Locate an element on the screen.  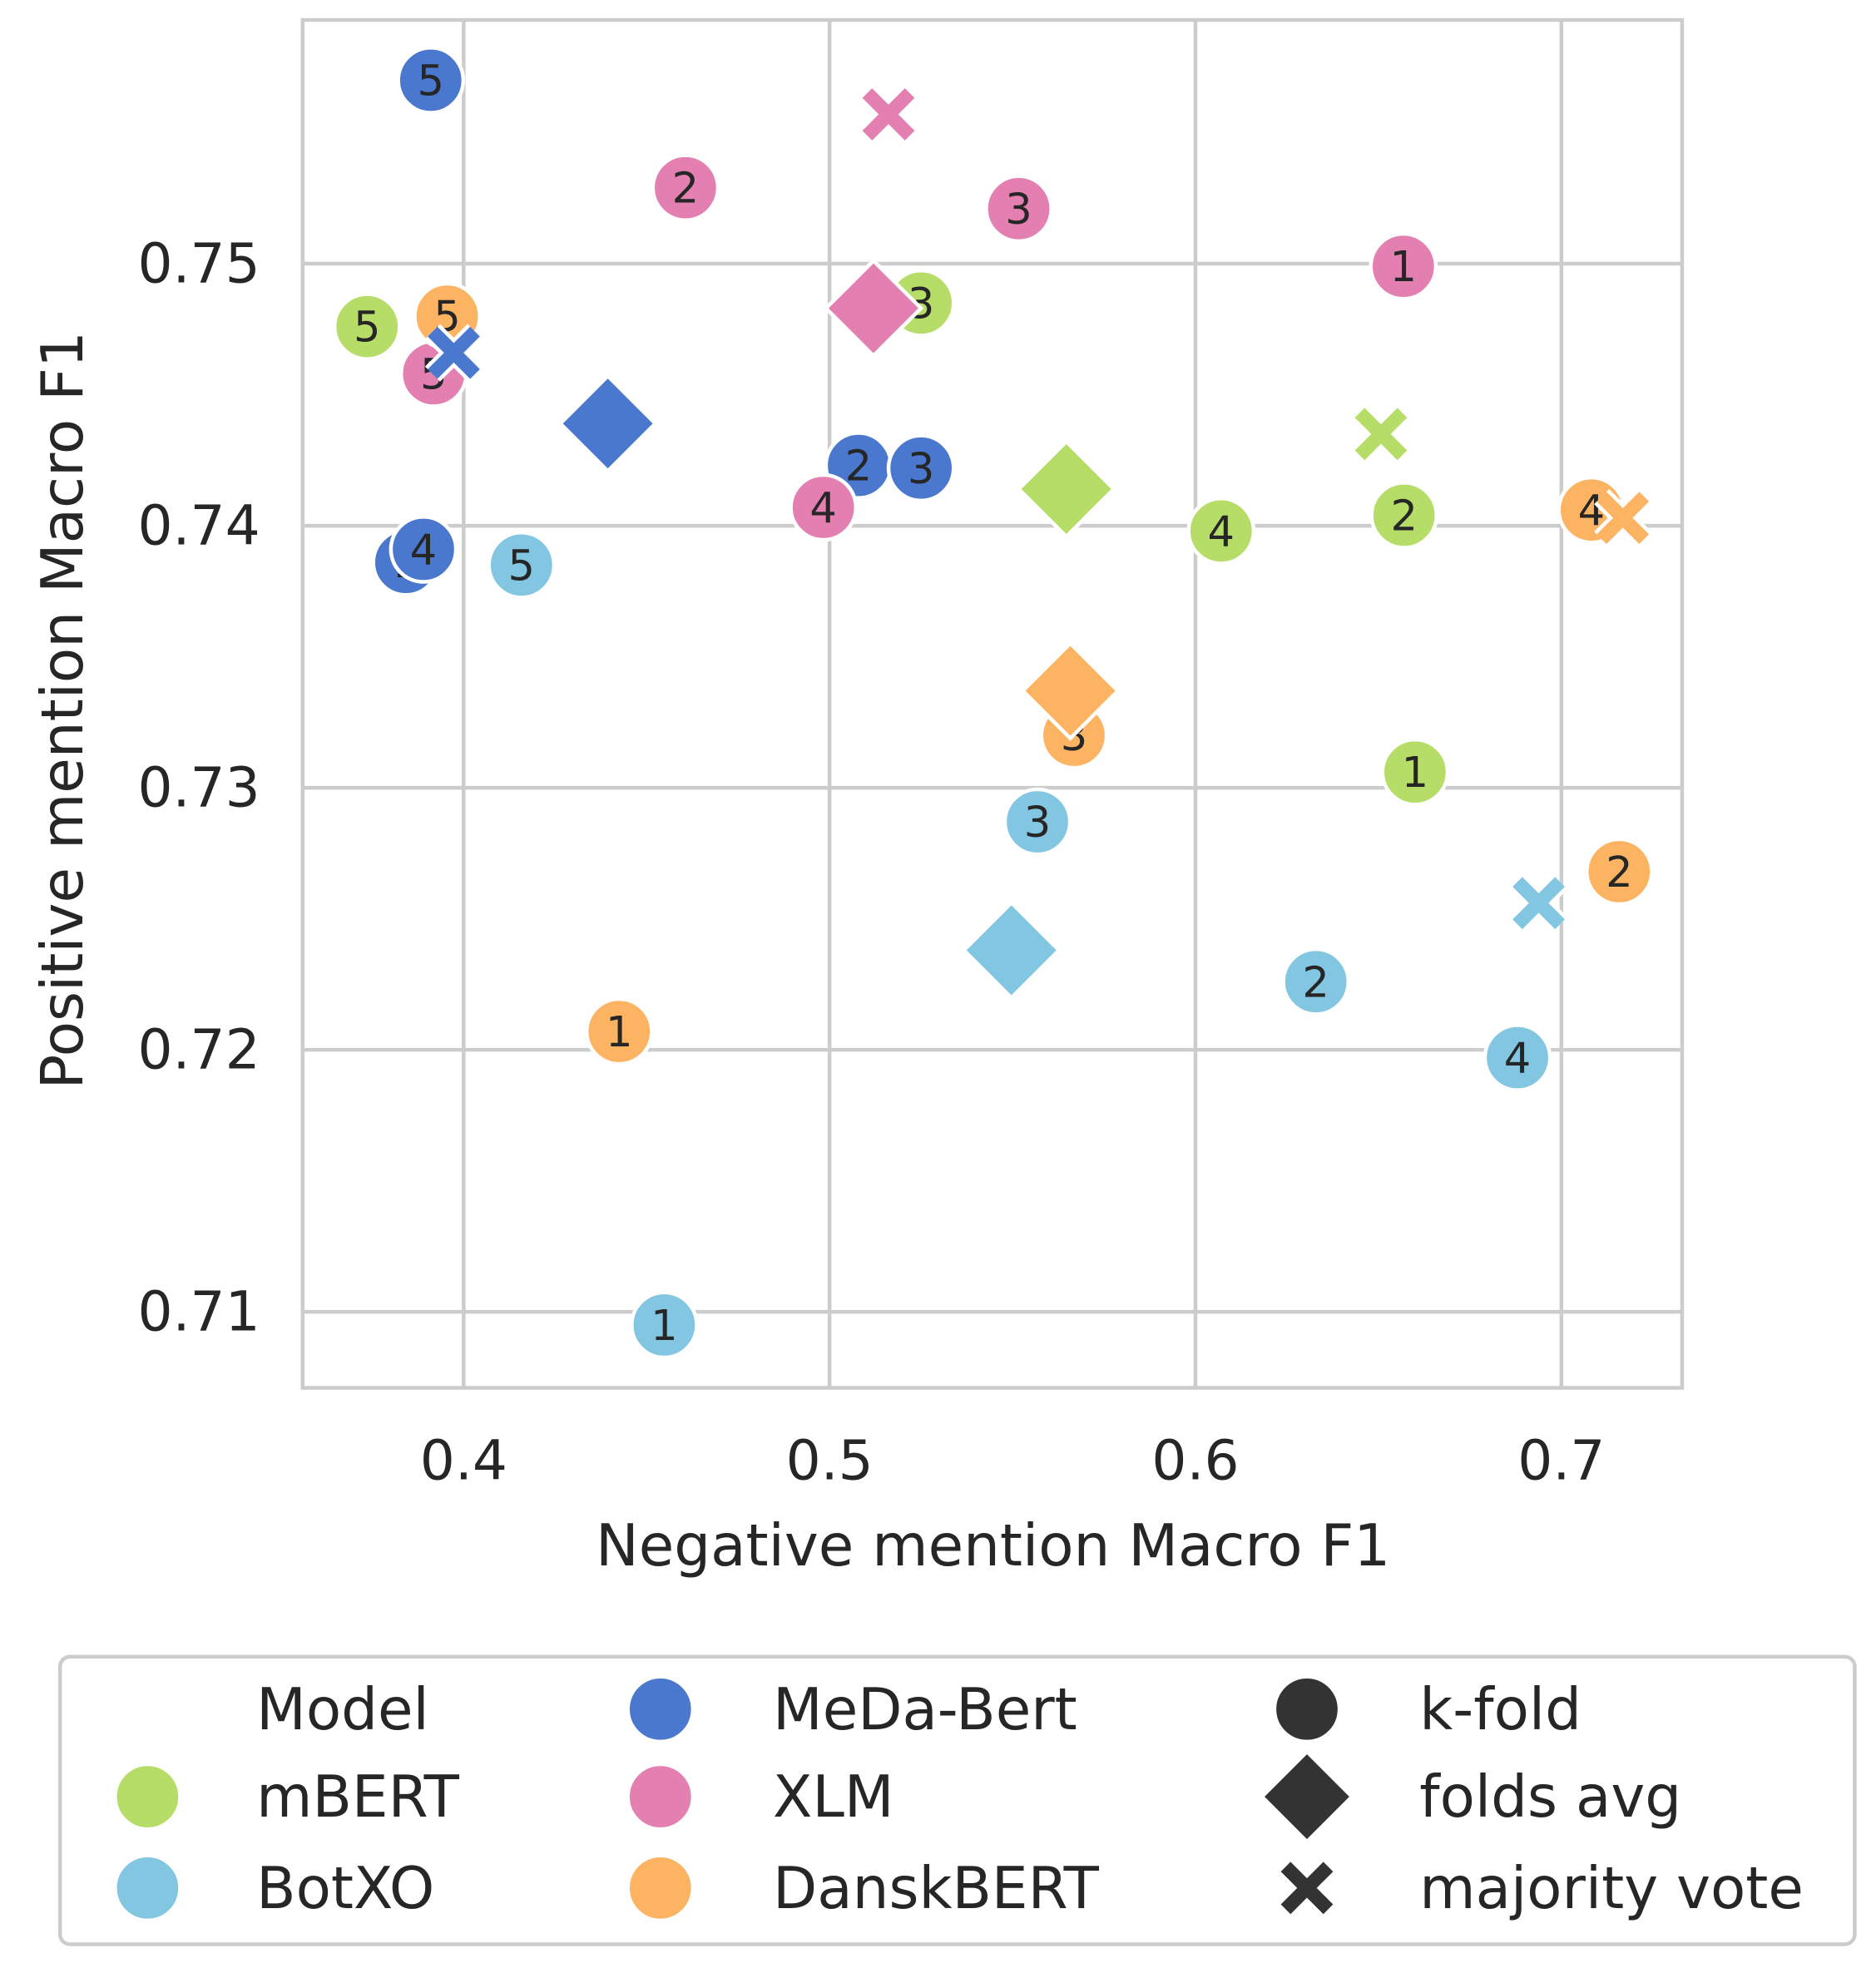
legend-circle-icon is located at coordinates (1307, 1709).